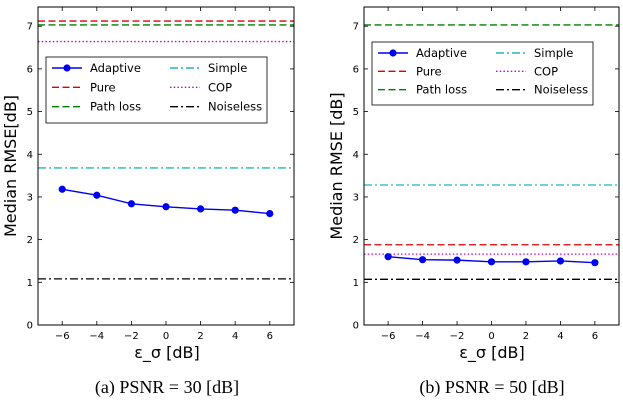 Image resolution: width=623 pixels, height=405 pixels. What do you see at coordinates (10, 166) in the screenshot?
I see `y-axis-label: Median RMSE[dB]` at bounding box center [10, 166].